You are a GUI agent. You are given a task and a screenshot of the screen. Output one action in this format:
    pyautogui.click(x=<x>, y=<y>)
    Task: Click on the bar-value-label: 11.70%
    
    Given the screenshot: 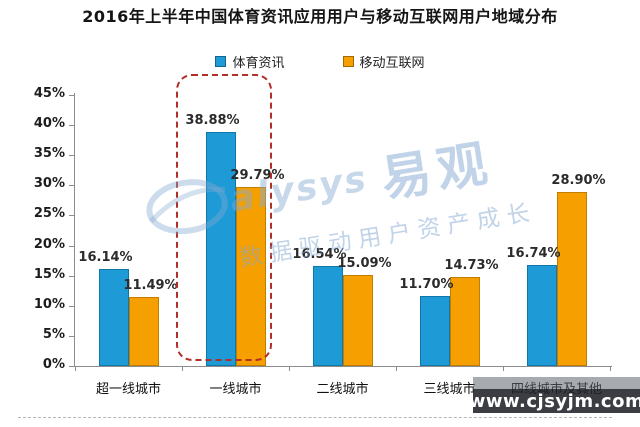 What is the action you would take?
    pyautogui.click(x=426, y=284)
    